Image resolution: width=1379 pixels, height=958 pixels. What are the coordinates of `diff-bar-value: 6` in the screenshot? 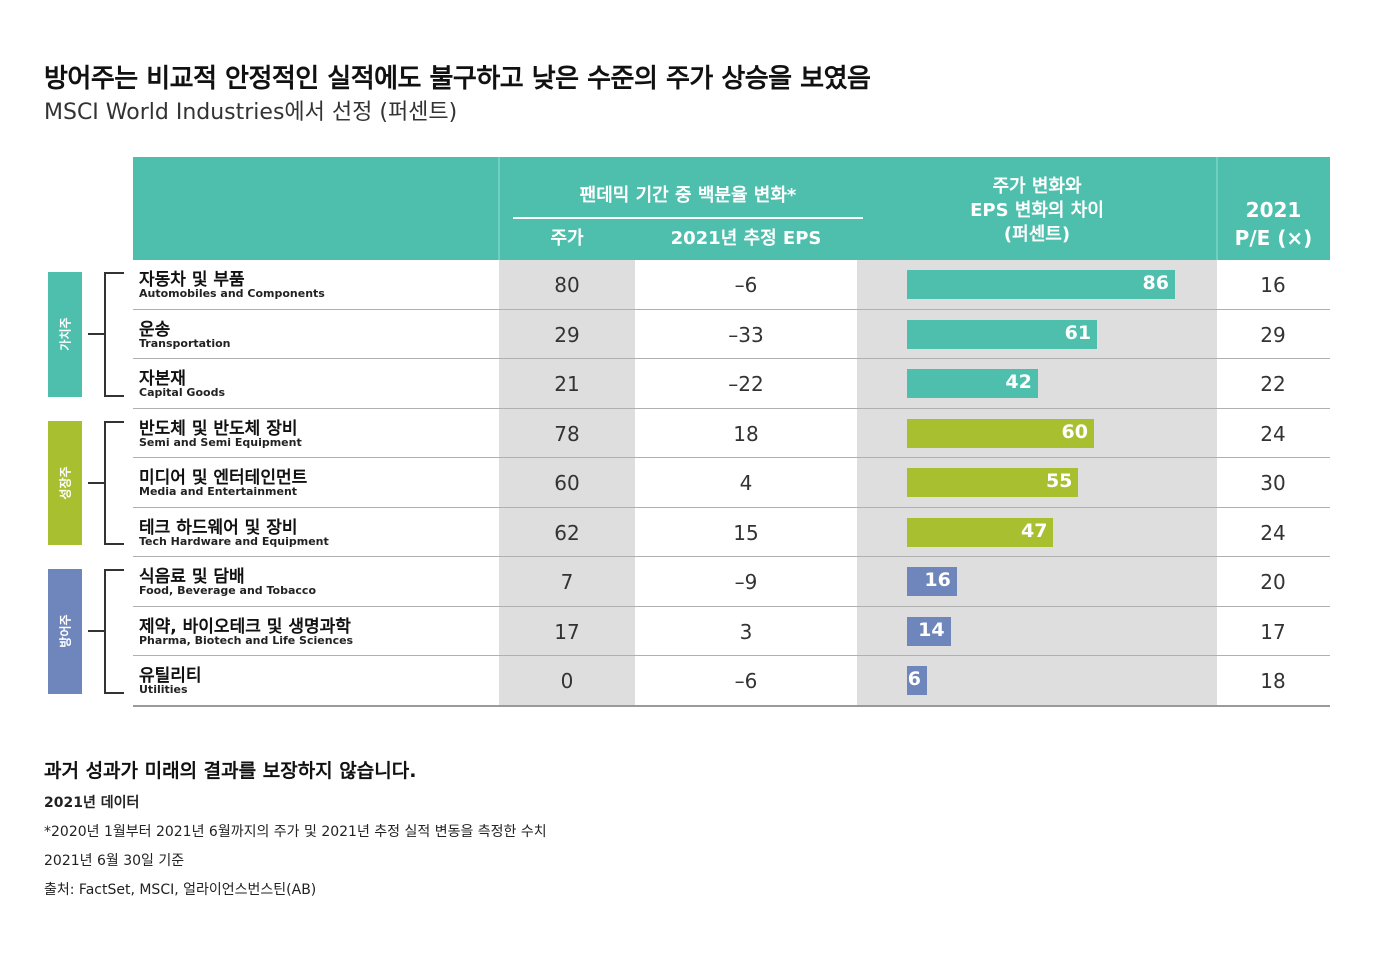 It's located at (914, 679).